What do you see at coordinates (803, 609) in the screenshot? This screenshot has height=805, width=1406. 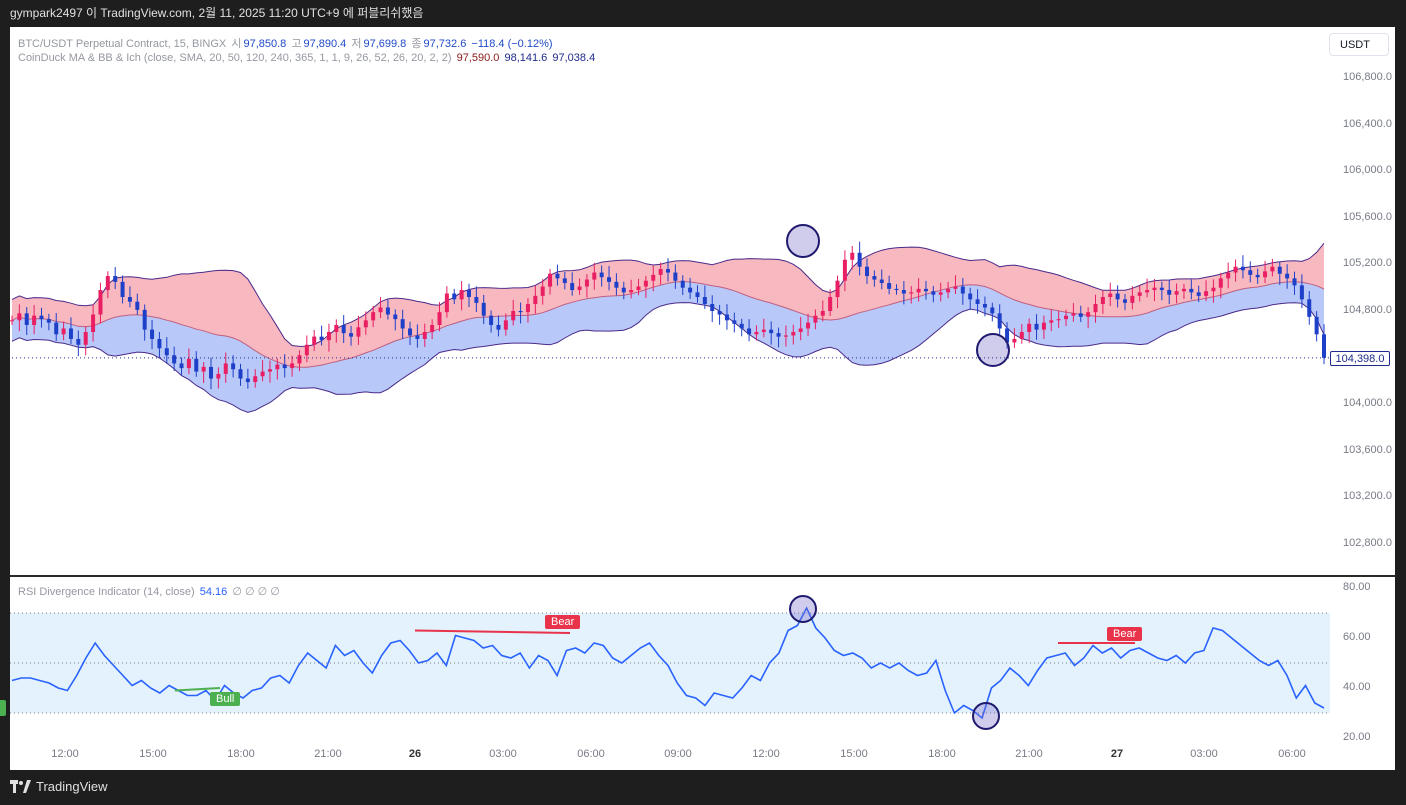 I see `signal-circle-high` at bounding box center [803, 609].